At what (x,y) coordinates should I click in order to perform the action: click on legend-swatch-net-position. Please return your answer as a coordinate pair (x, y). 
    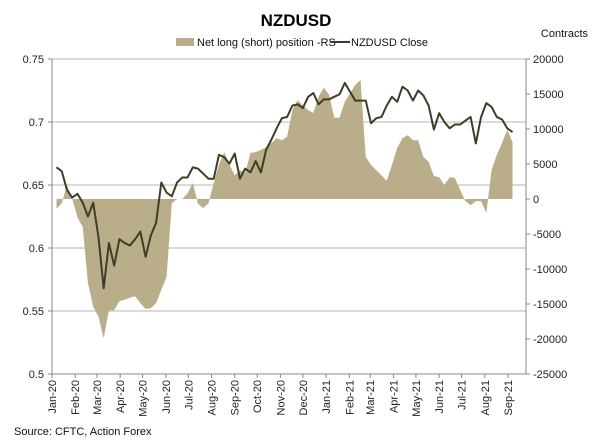
    Looking at the image, I should click on (185, 42).